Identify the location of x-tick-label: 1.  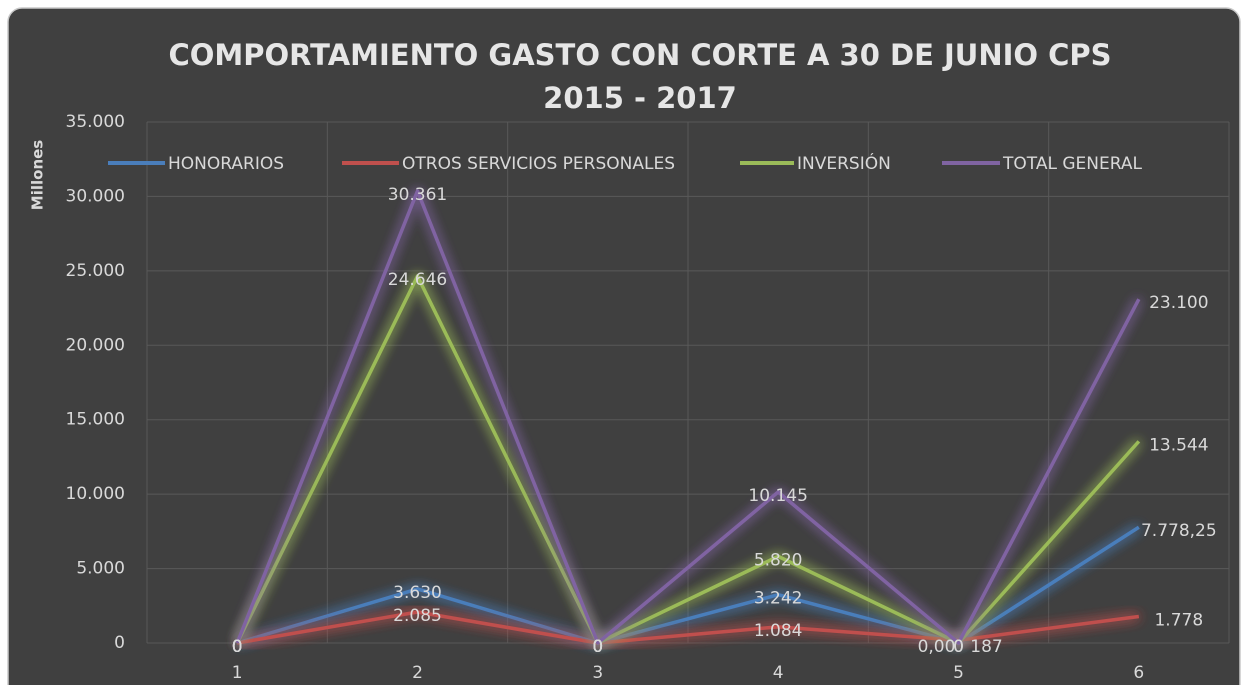
(237, 673).